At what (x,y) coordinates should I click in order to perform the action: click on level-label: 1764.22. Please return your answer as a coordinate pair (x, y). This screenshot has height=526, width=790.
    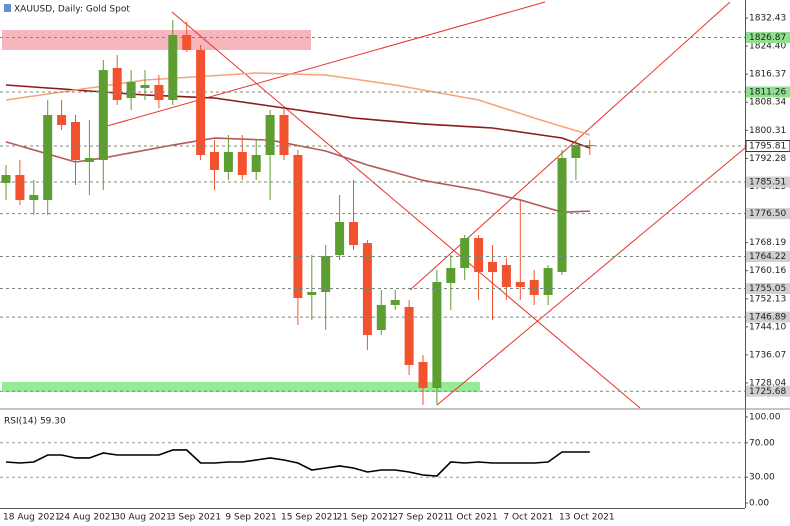
    Looking at the image, I should click on (767, 257).